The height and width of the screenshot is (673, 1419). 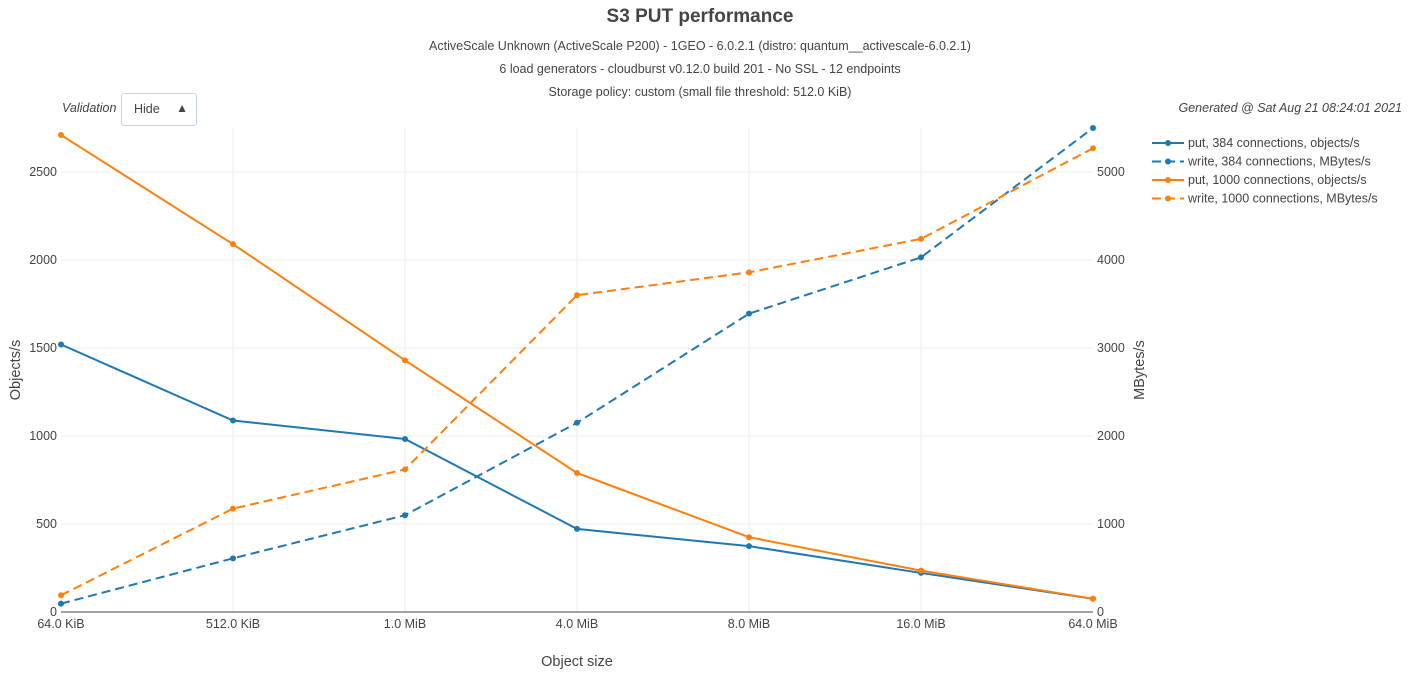 What do you see at coordinates (182, 108) in the screenshot?
I see `triangle-up-icon: ▲` at bounding box center [182, 108].